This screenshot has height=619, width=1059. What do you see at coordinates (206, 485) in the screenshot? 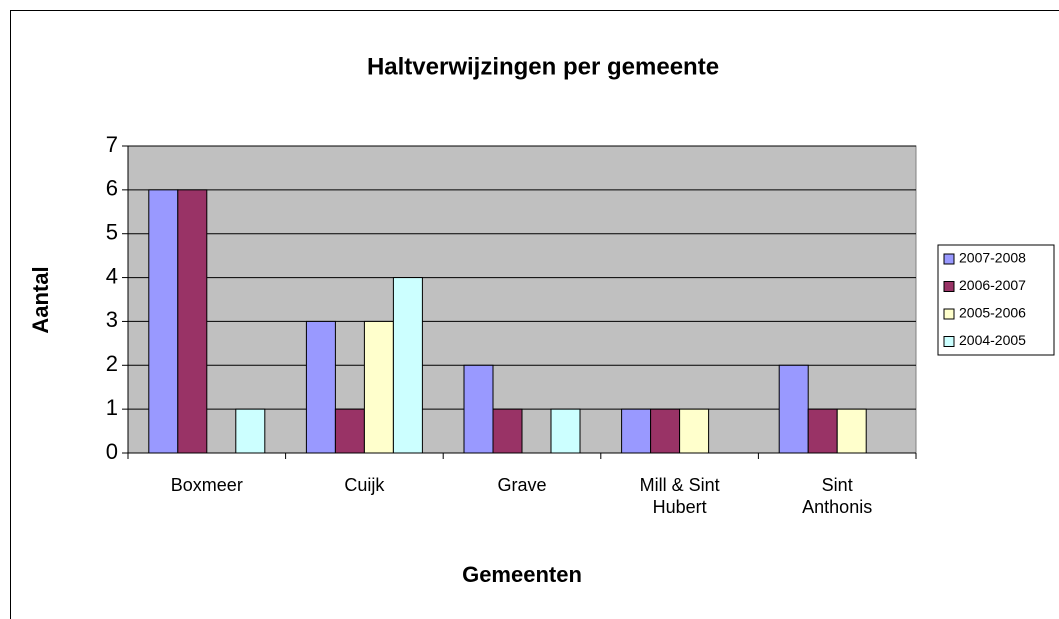
I see `x-tick-label: Boxmeer` at bounding box center [206, 485].